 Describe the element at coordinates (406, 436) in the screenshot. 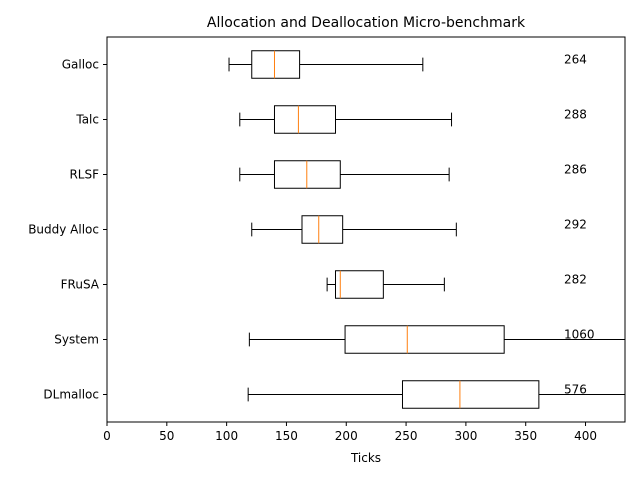

I see `x-tick-label: 250` at that location.